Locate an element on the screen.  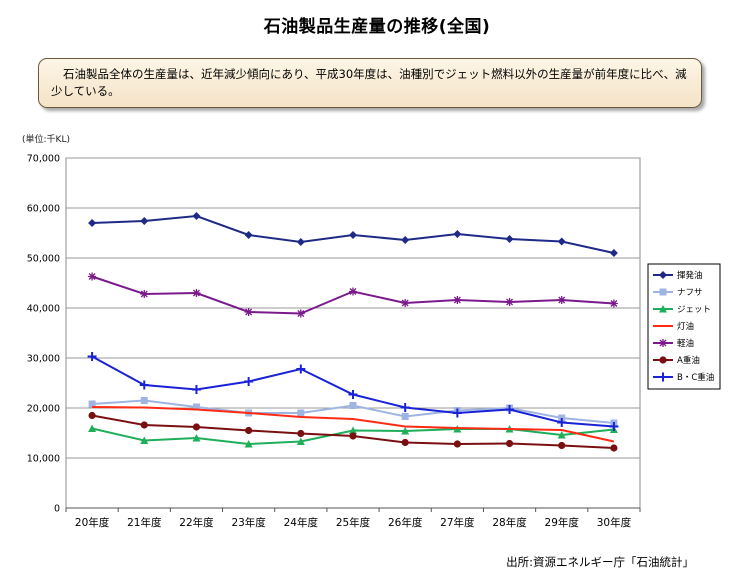
unit-label: (単位:千KL) is located at coordinates (46, 140).